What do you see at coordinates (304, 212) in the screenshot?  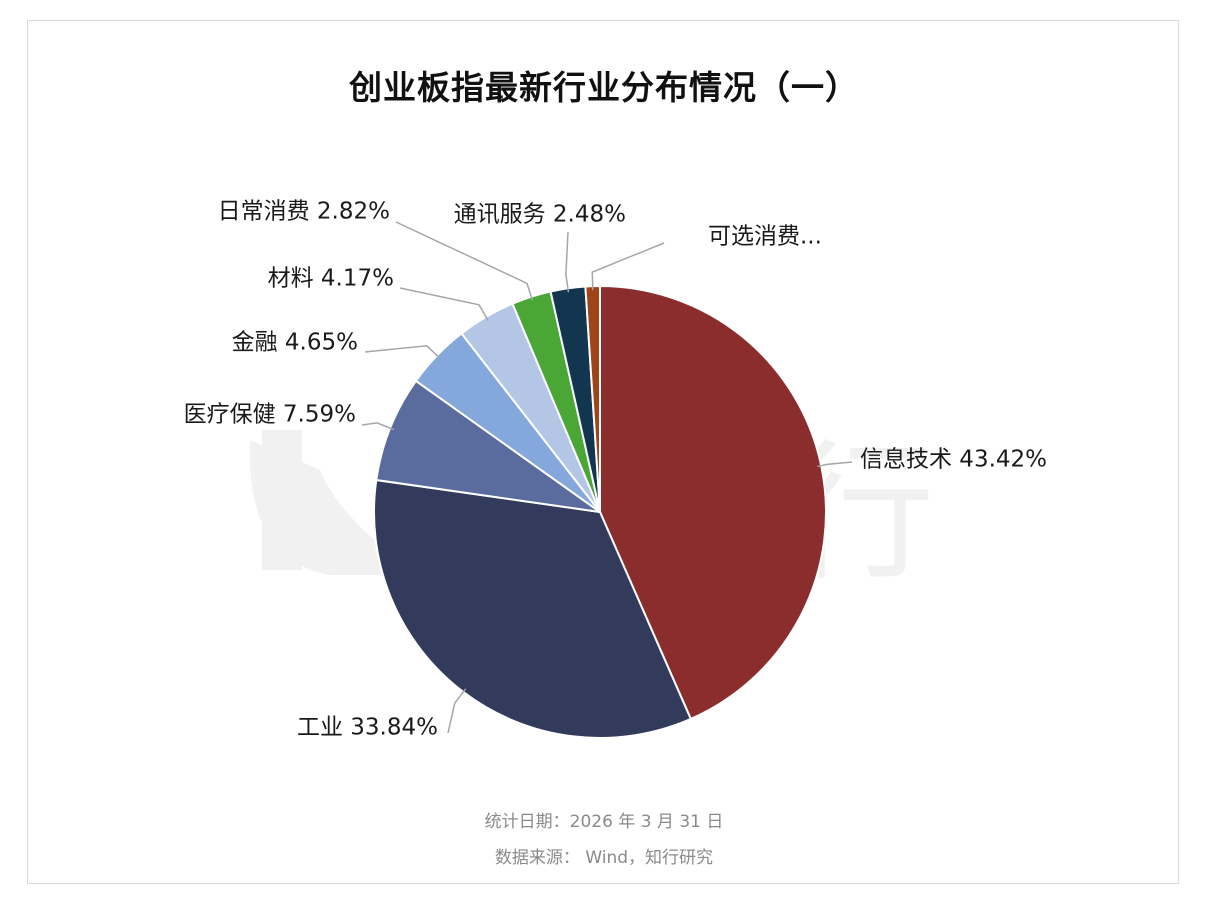 I see `slice-label-6: 日常消费 2.82%` at bounding box center [304, 212].